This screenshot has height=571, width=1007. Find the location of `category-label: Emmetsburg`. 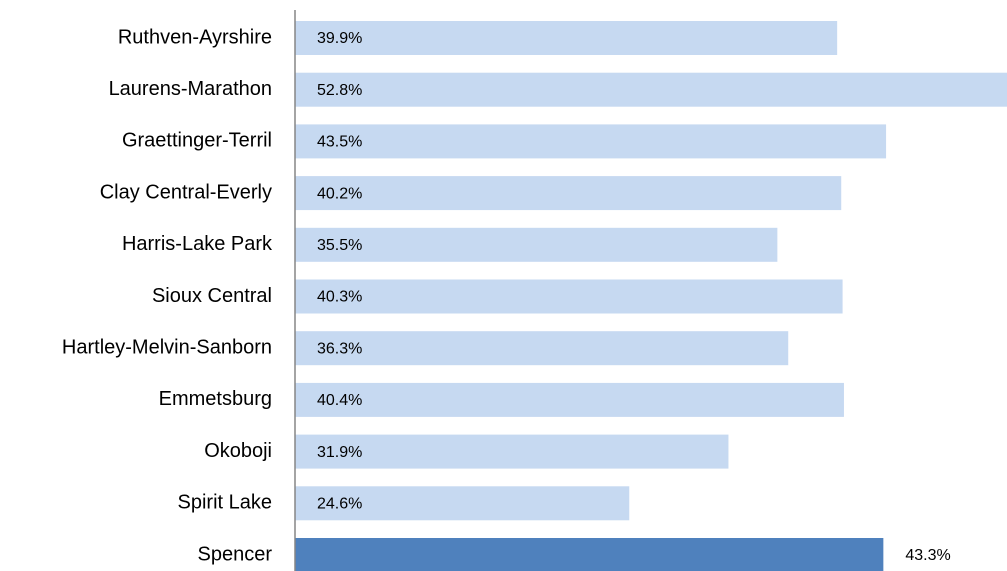

category-label: Emmetsburg is located at coordinates (215, 399).